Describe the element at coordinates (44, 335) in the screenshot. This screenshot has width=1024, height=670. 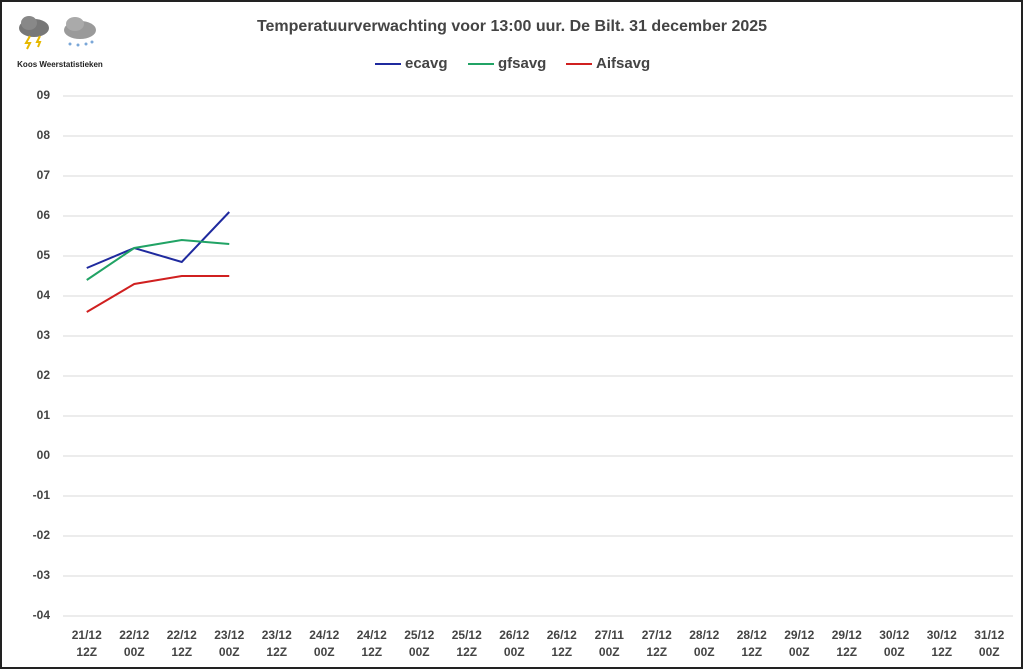
I see `y-tick-label: 03` at that location.